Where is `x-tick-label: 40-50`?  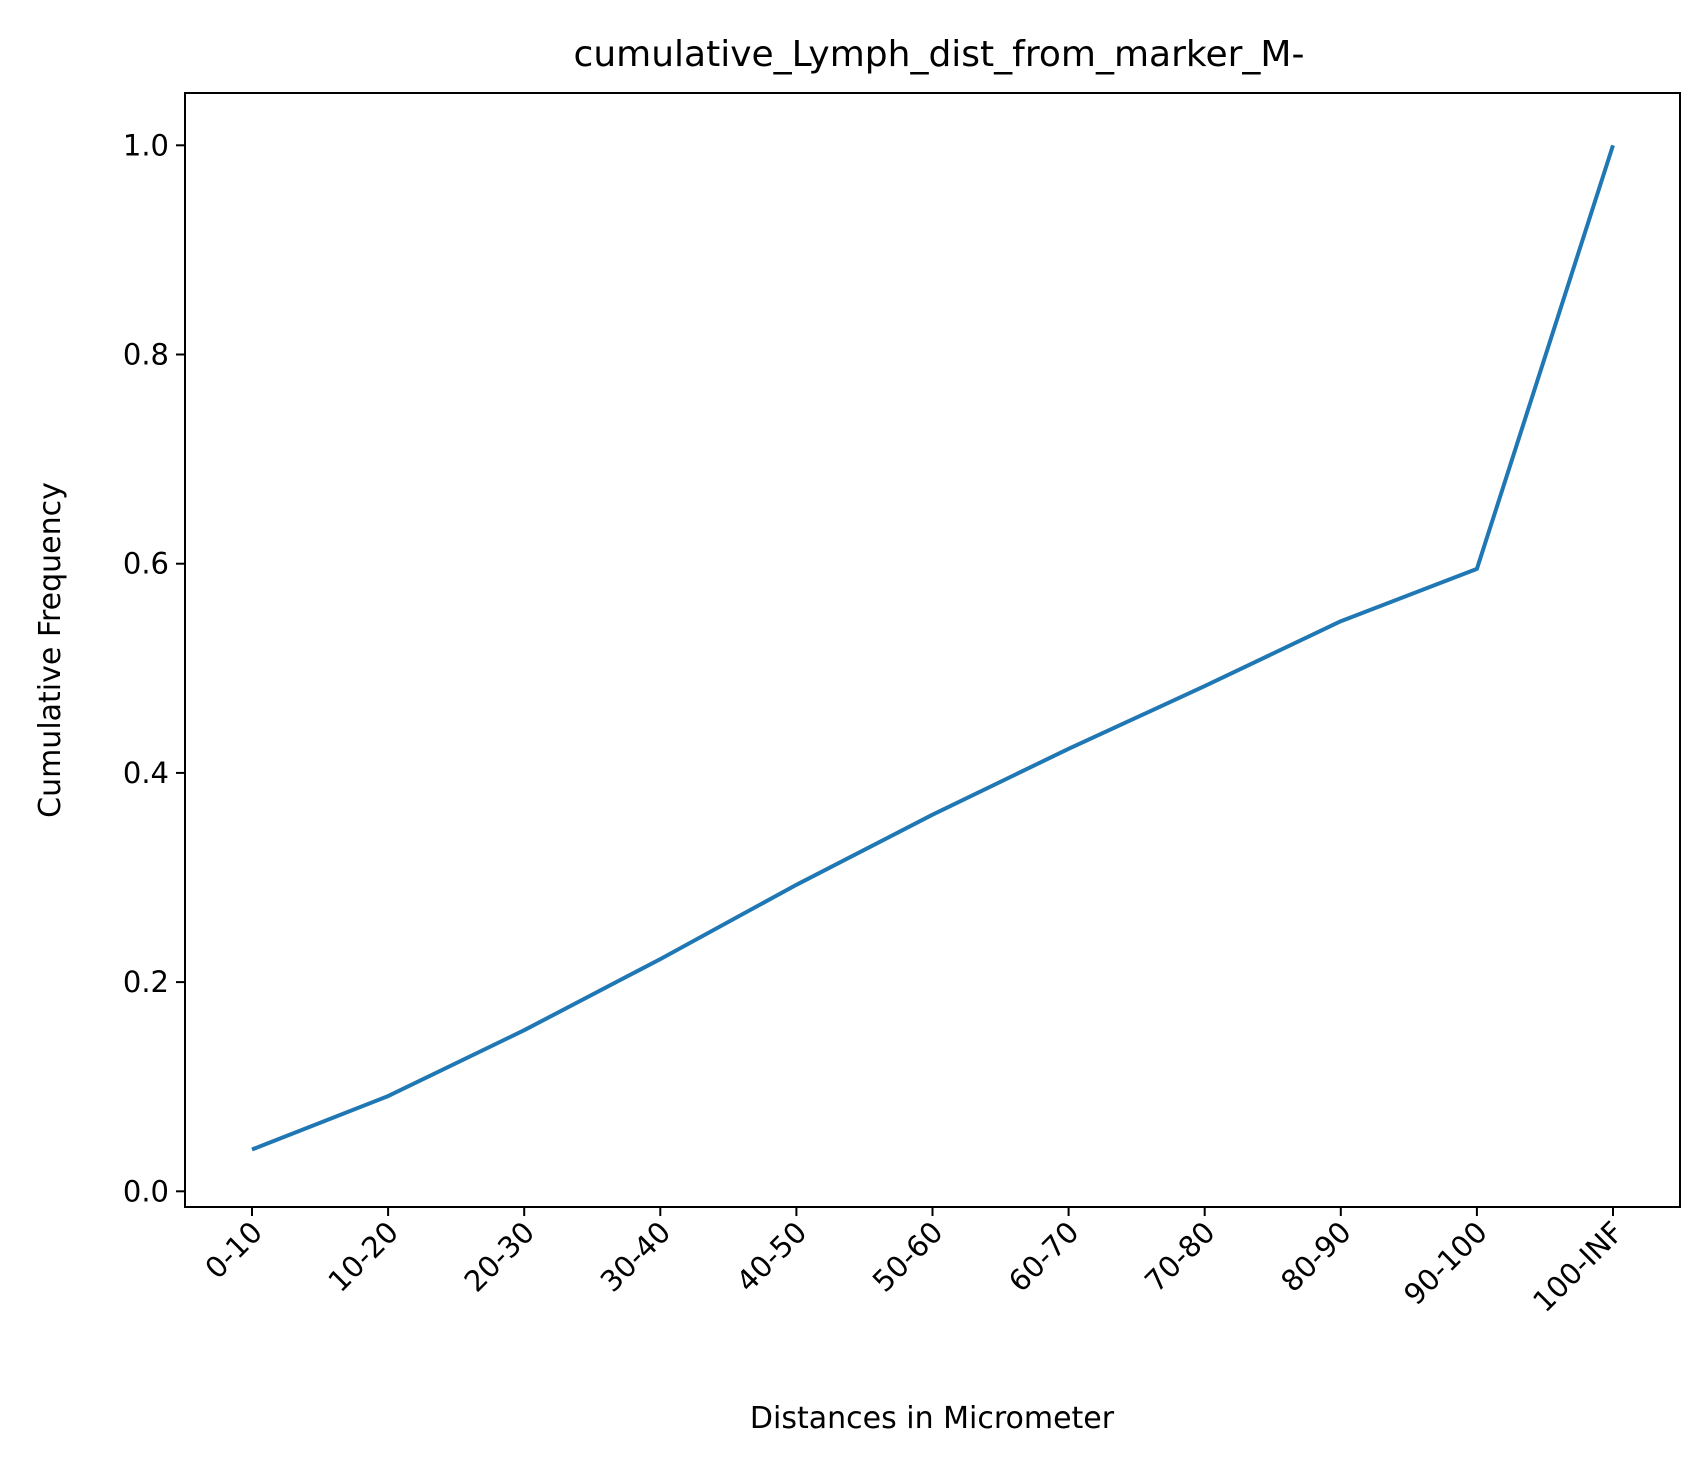 x-tick-label: 40-50 is located at coordinates (772, 1257).